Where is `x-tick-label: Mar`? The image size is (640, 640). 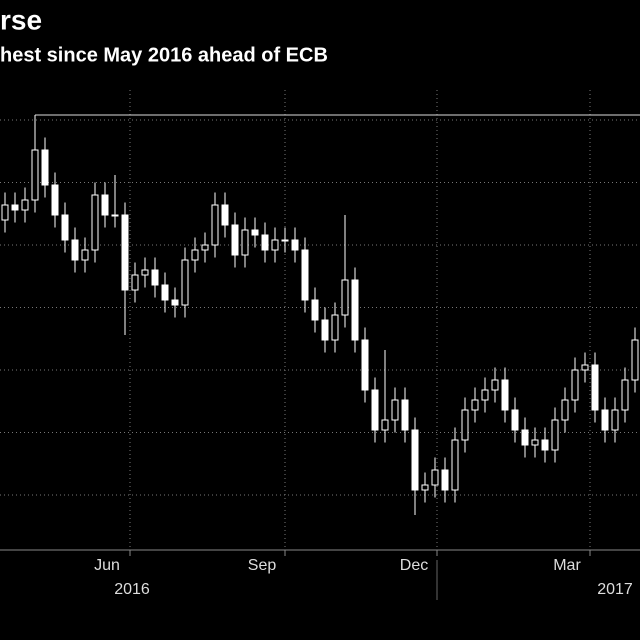
x-tick-label: Mar is located at coordinates (567, 565).